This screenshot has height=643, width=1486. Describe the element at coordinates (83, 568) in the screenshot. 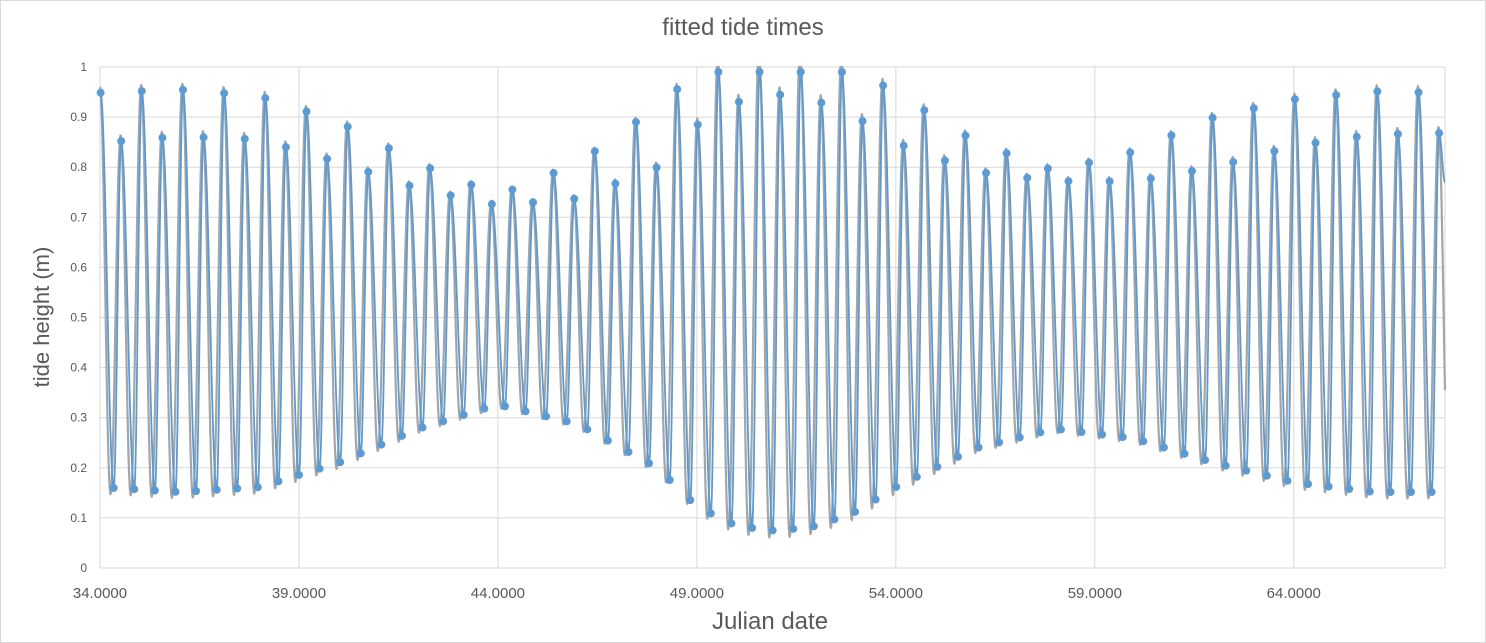

I see `y-tick-label: 0` at that location.